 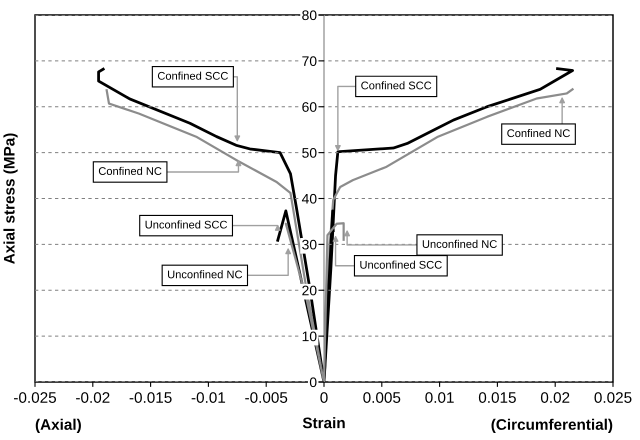 I want to click on y-tick-label: 40, so click(x=309, y=199).